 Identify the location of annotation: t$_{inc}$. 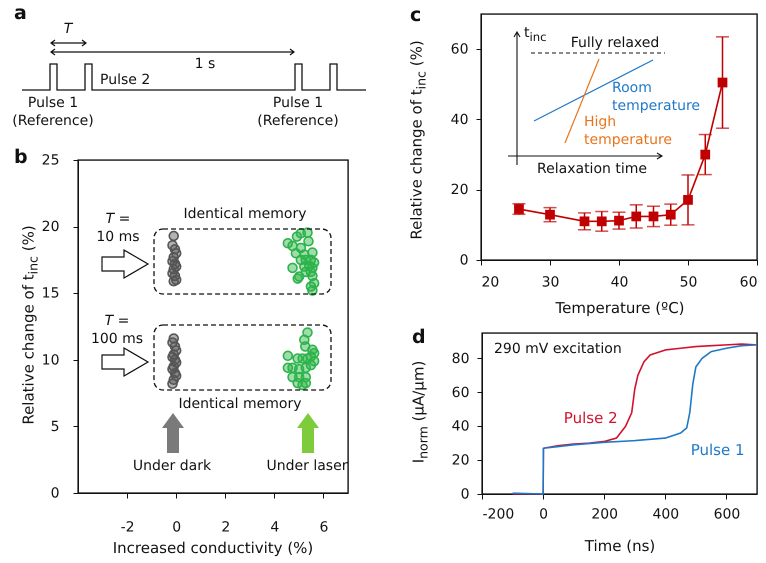
(535, 35).